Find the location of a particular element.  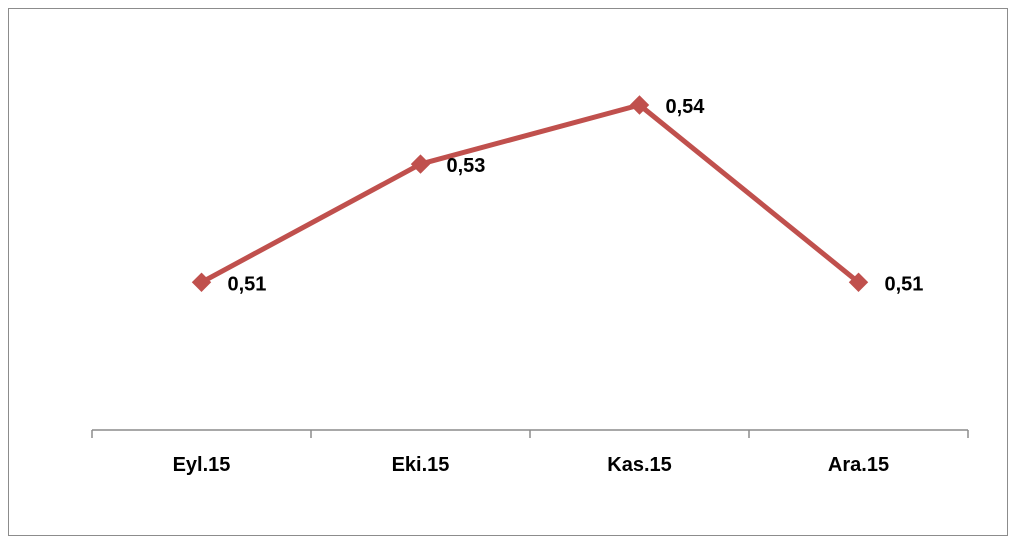

x-axis: Eyl.15 Eki.15 Kas.15 Ara.15 is located at coordinates (530, 452).